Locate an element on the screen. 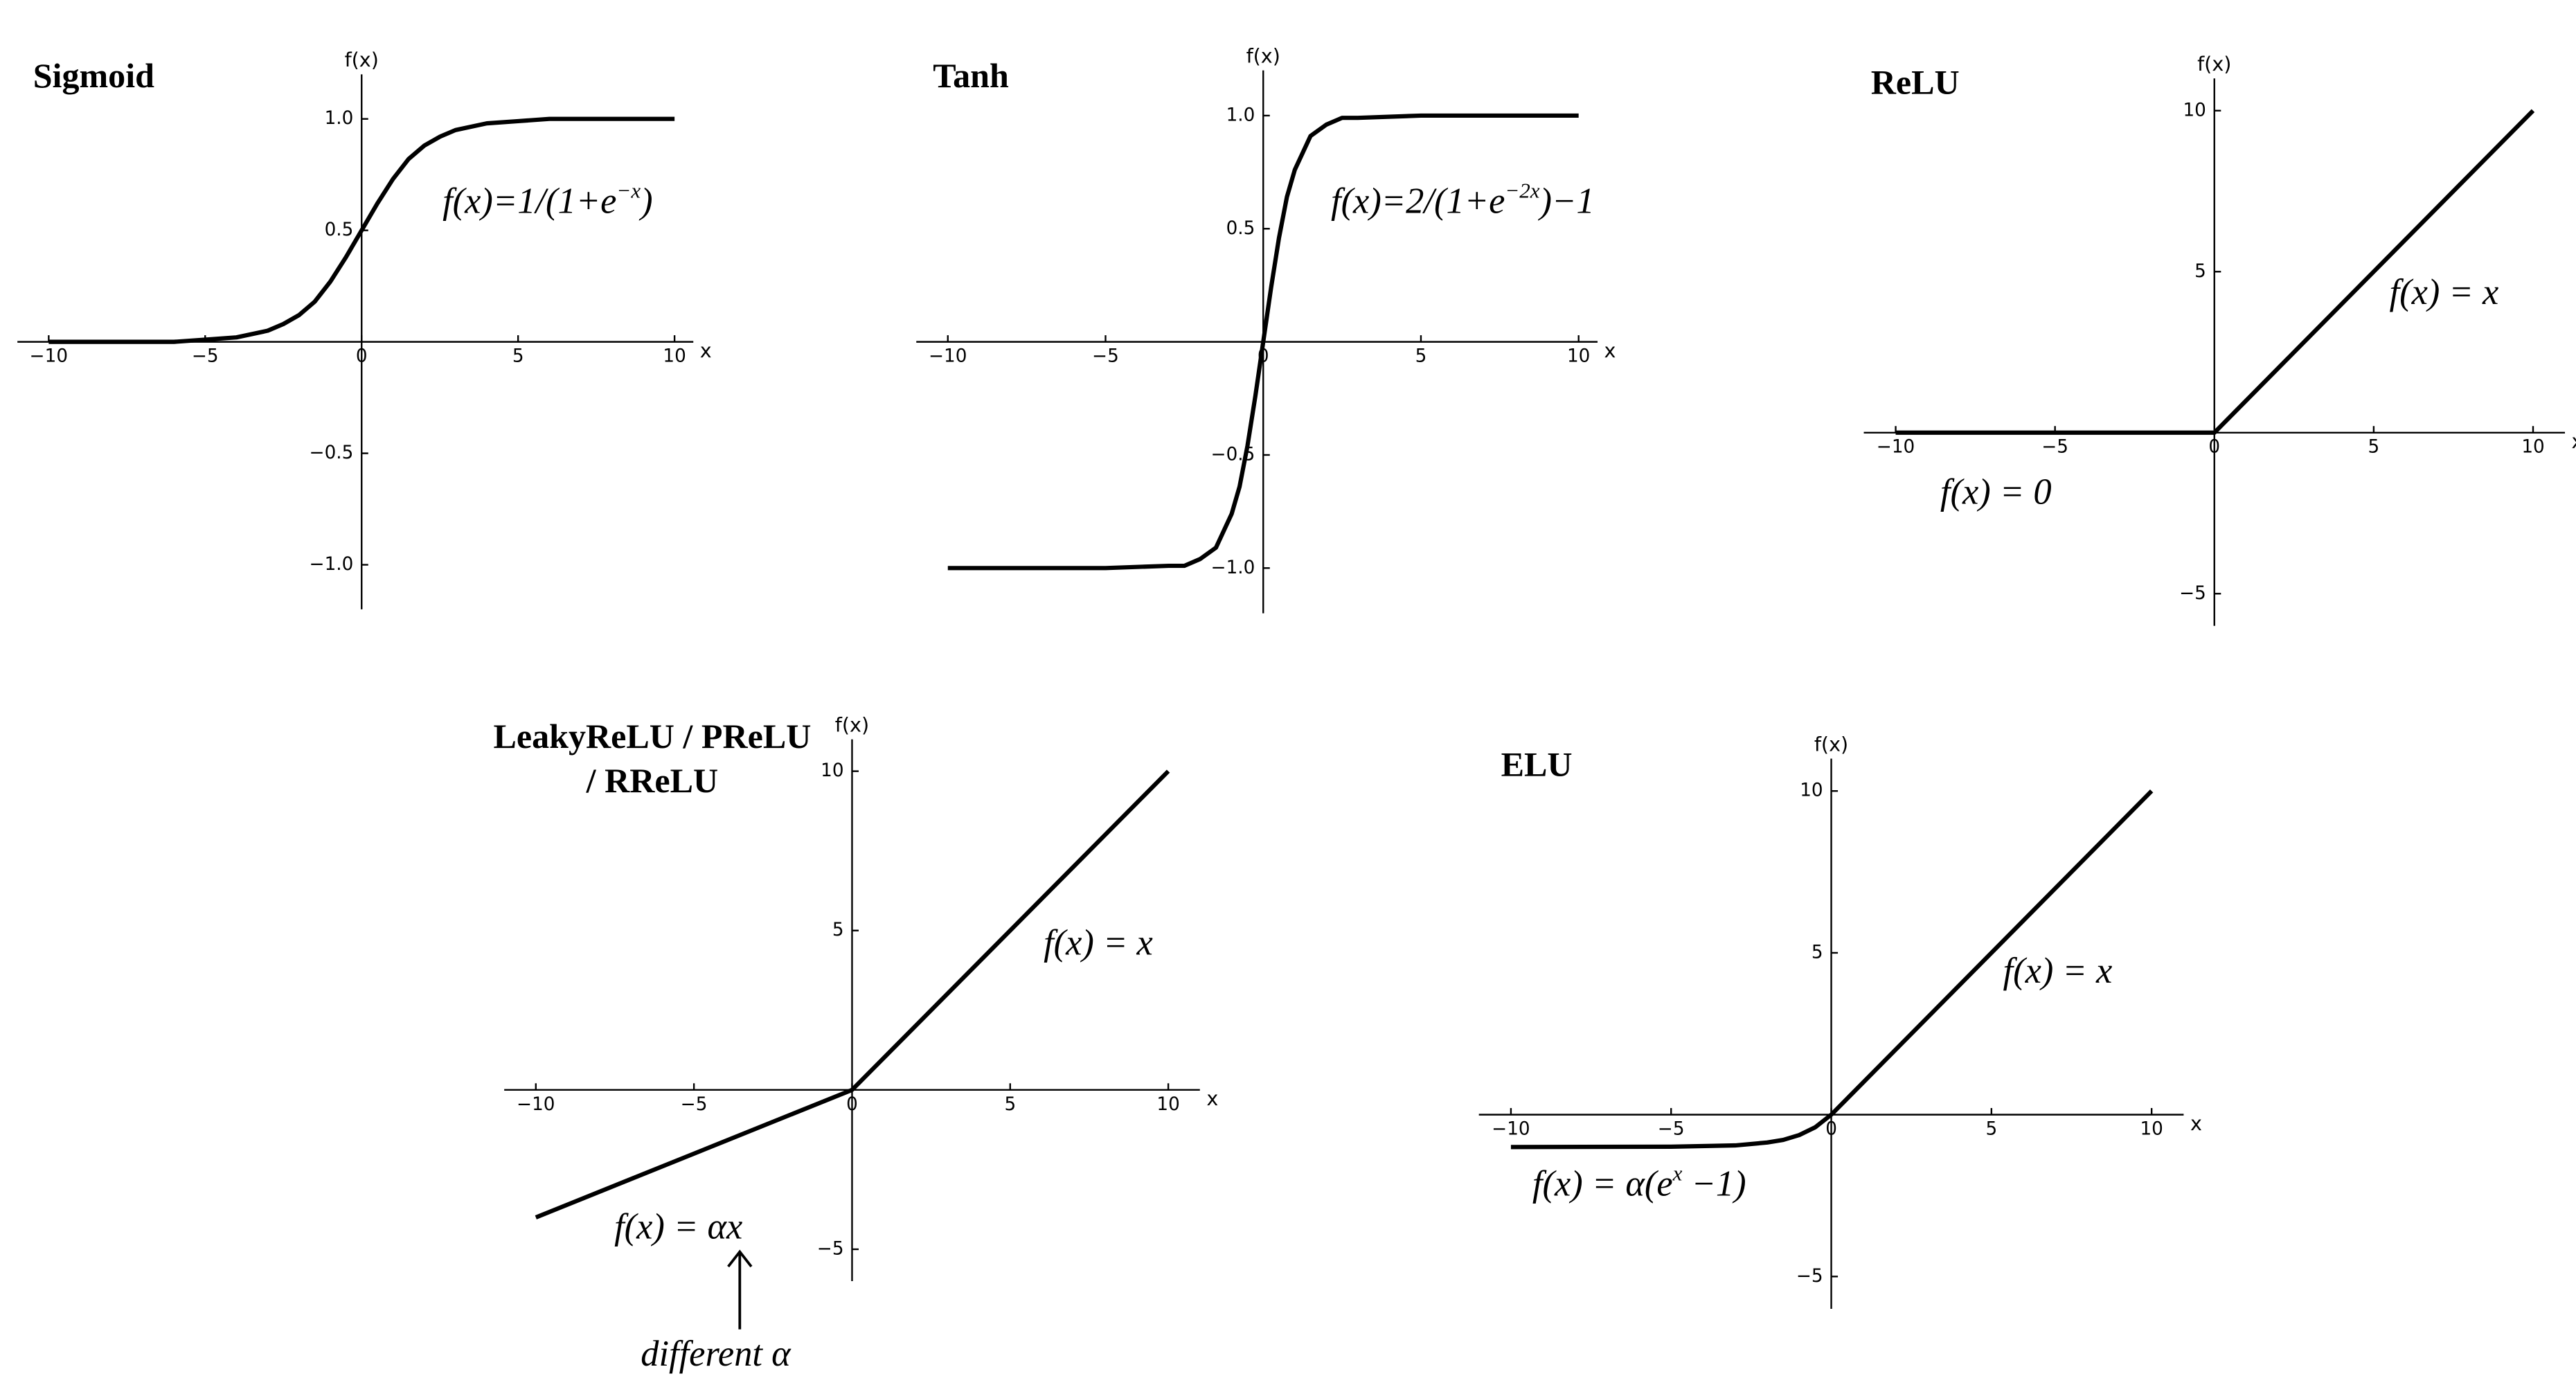 The image size is (2576, 1385). formula-part: −x is located at coordinates (628, 190).